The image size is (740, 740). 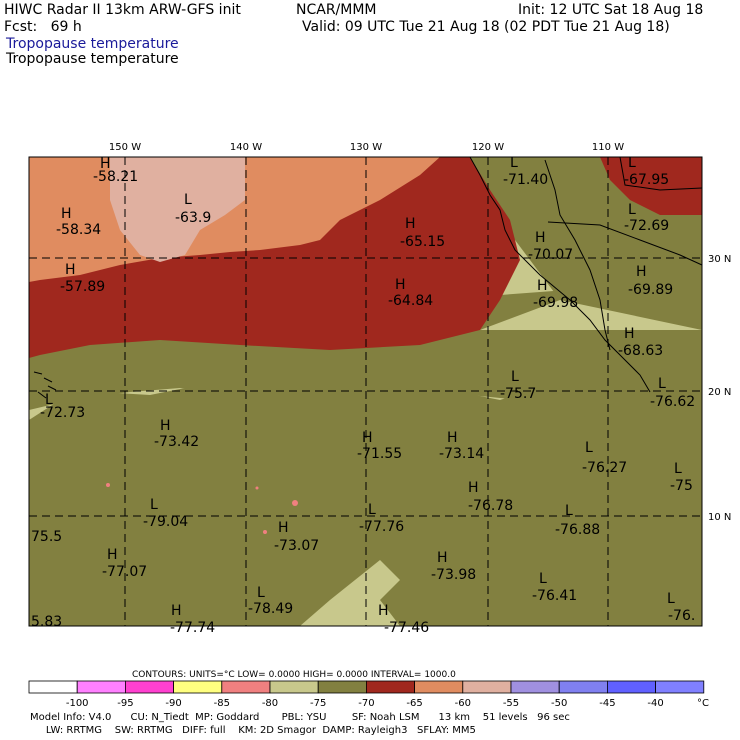 I want to click on high-value: -69.98, so click(x=555, y=303).